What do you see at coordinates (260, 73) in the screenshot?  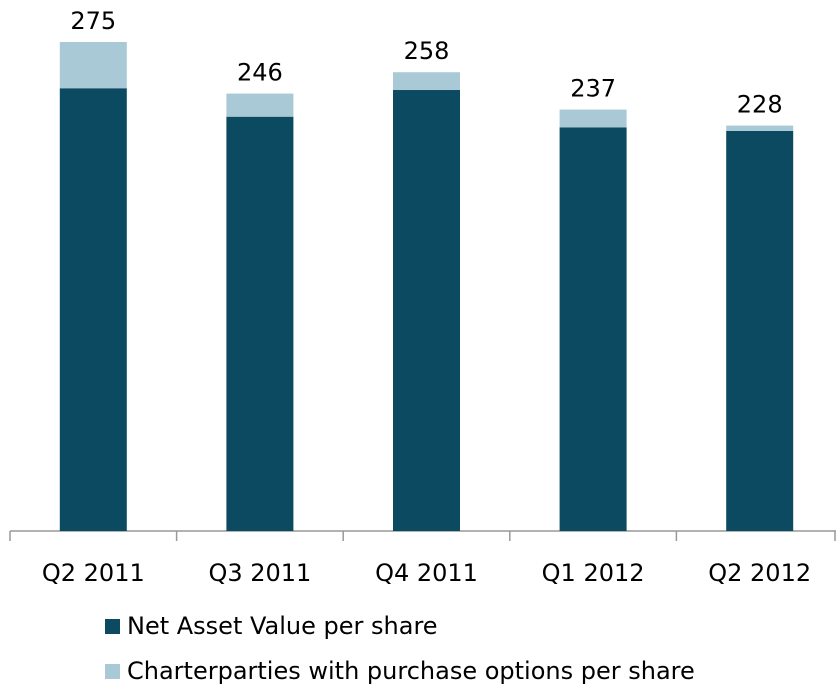 I see `total-label: 246` at bounding box center [260, 73].